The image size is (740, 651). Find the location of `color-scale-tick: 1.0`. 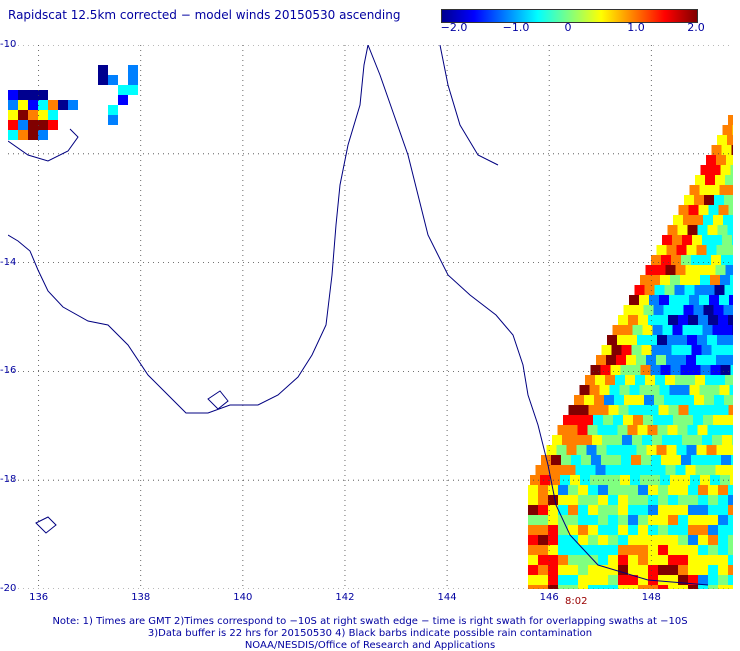

color-scale-tick: 1.0 is located at coordinates (636, 27).